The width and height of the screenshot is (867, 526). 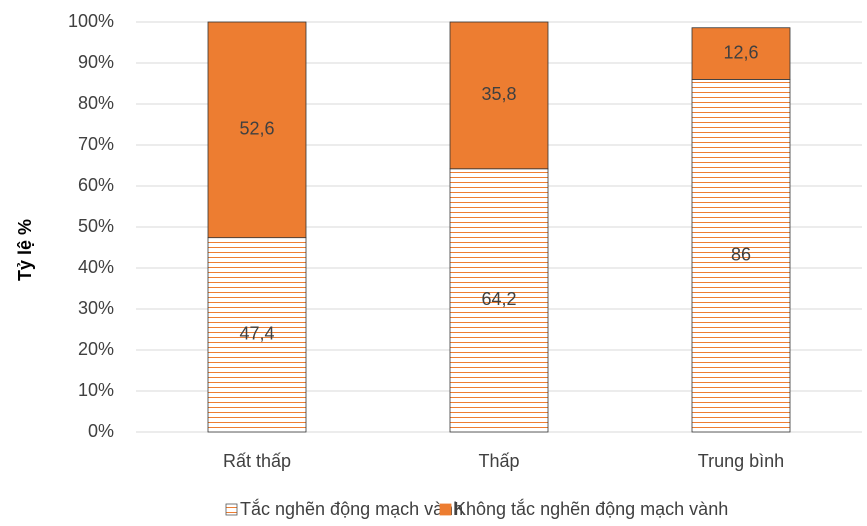 I want to click on data-label: 47,4, so click(x=256, y=334).